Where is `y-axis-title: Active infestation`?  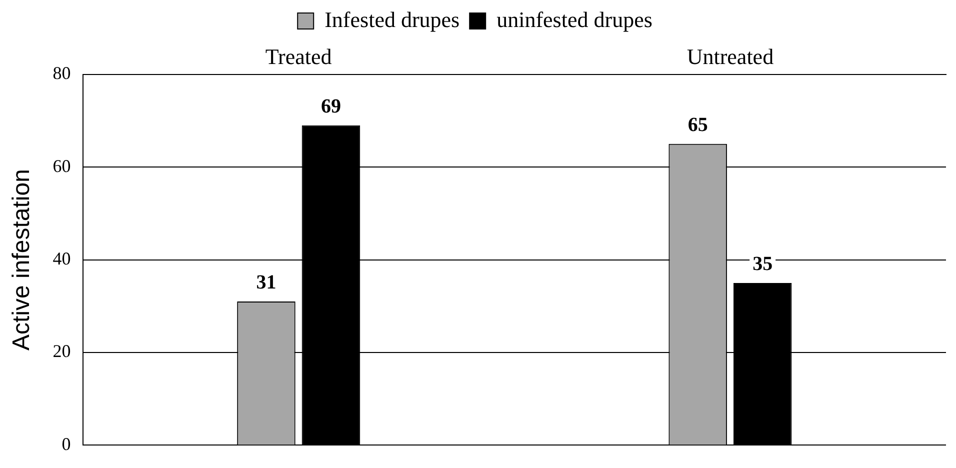 y-axis-title: Active infestation is located at coordinates (22, 260).